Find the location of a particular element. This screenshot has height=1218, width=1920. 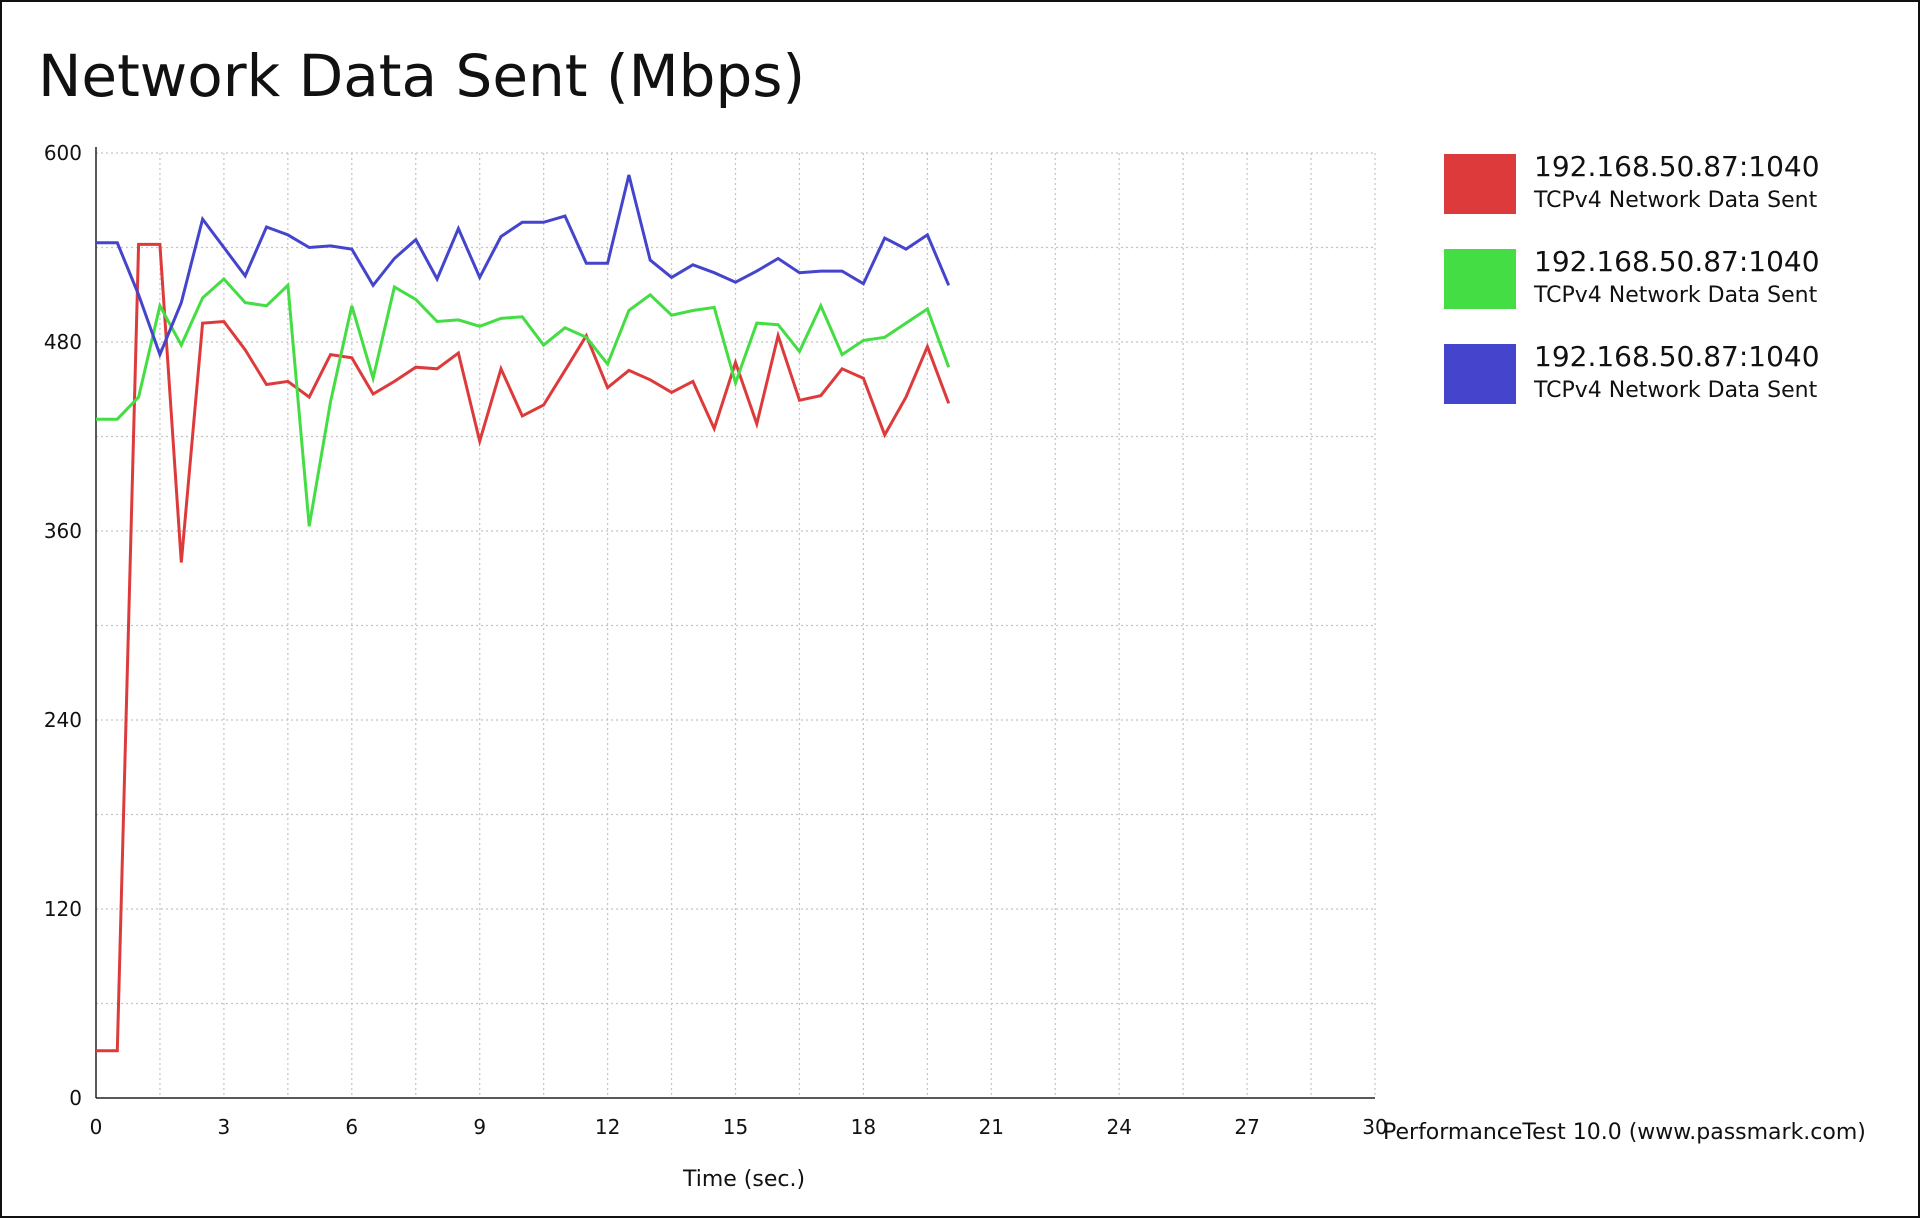

x-axis-label: Time (sec.) is located at coordinates (743, 1179).